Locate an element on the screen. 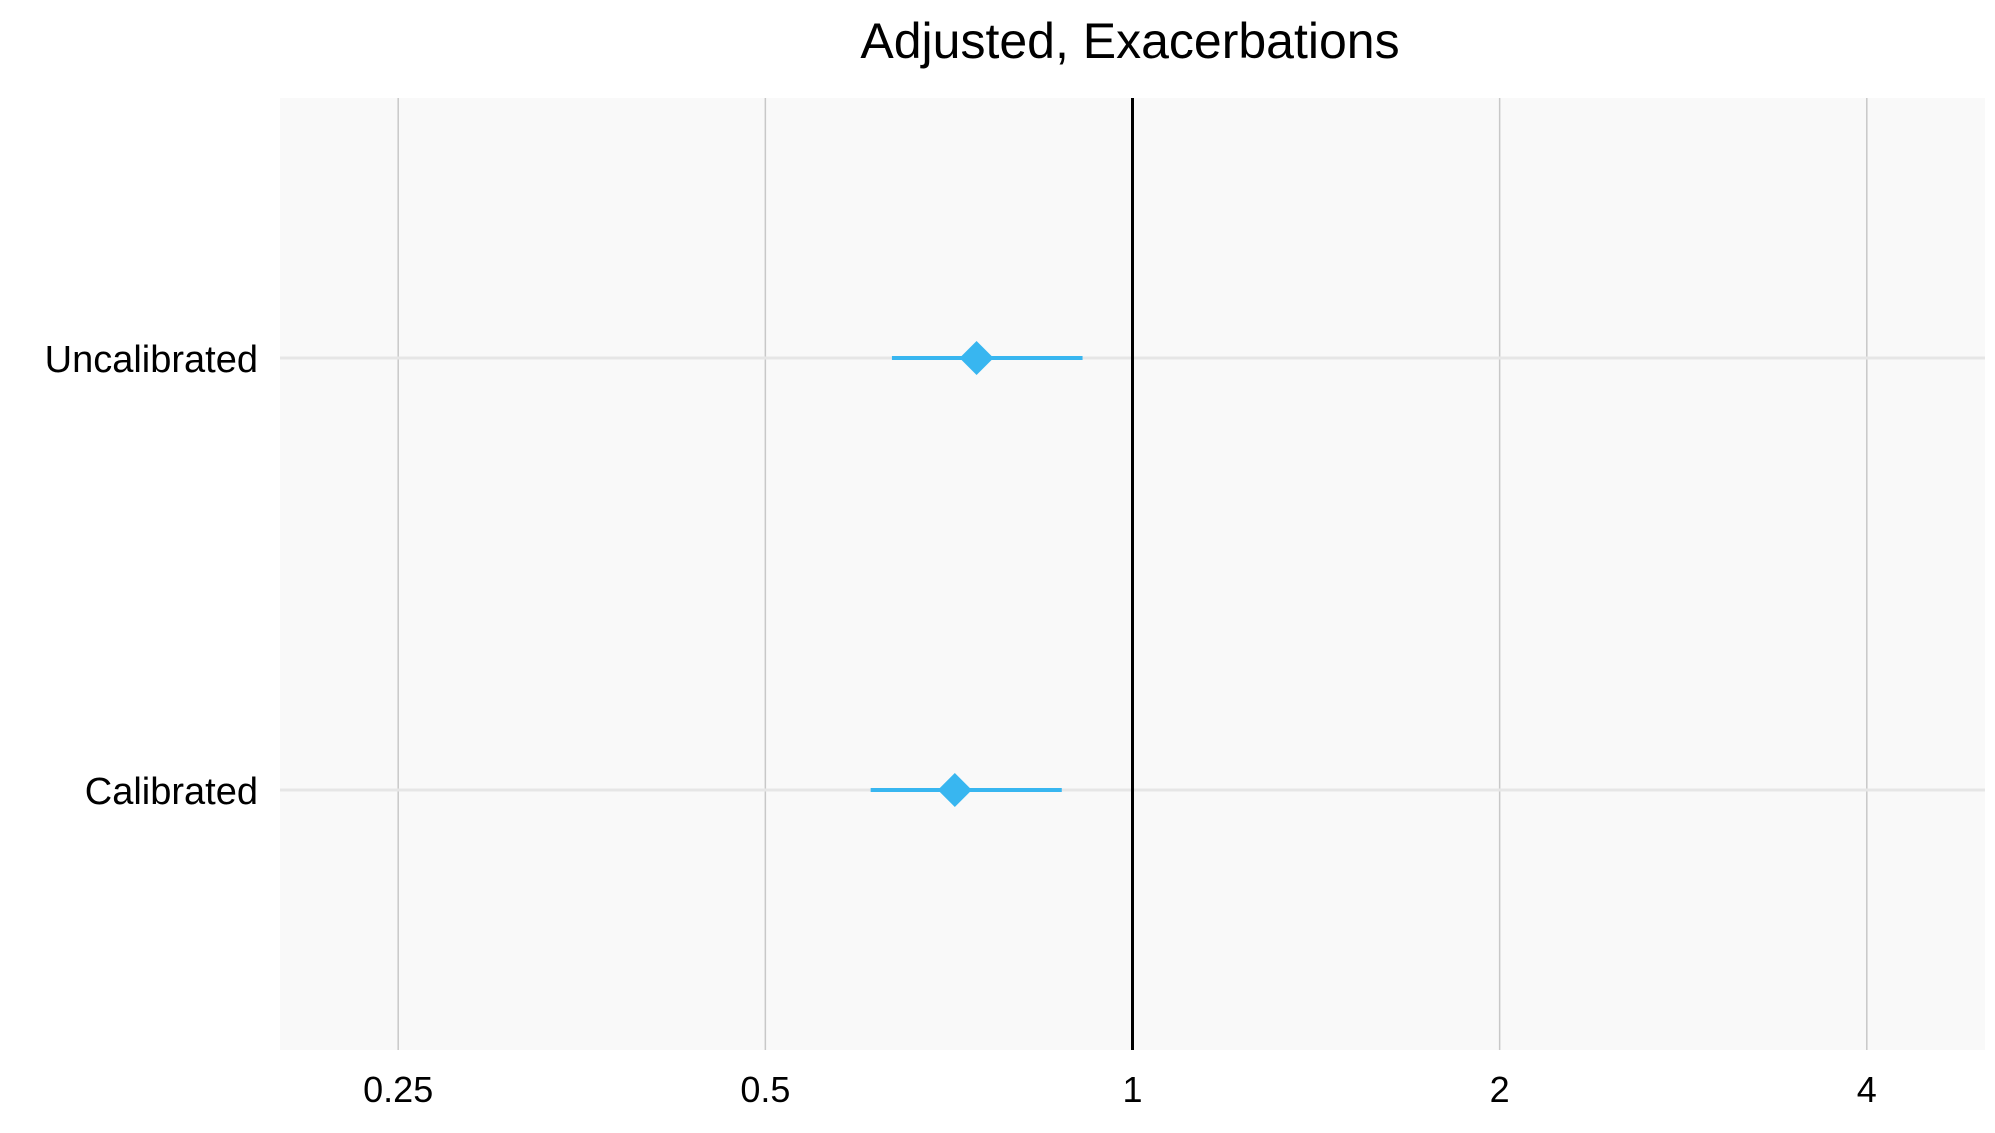 The height and width of the screenshot is (1133, 1995). x-tick-label: 0.5 is located at coordinates (765, 1089).